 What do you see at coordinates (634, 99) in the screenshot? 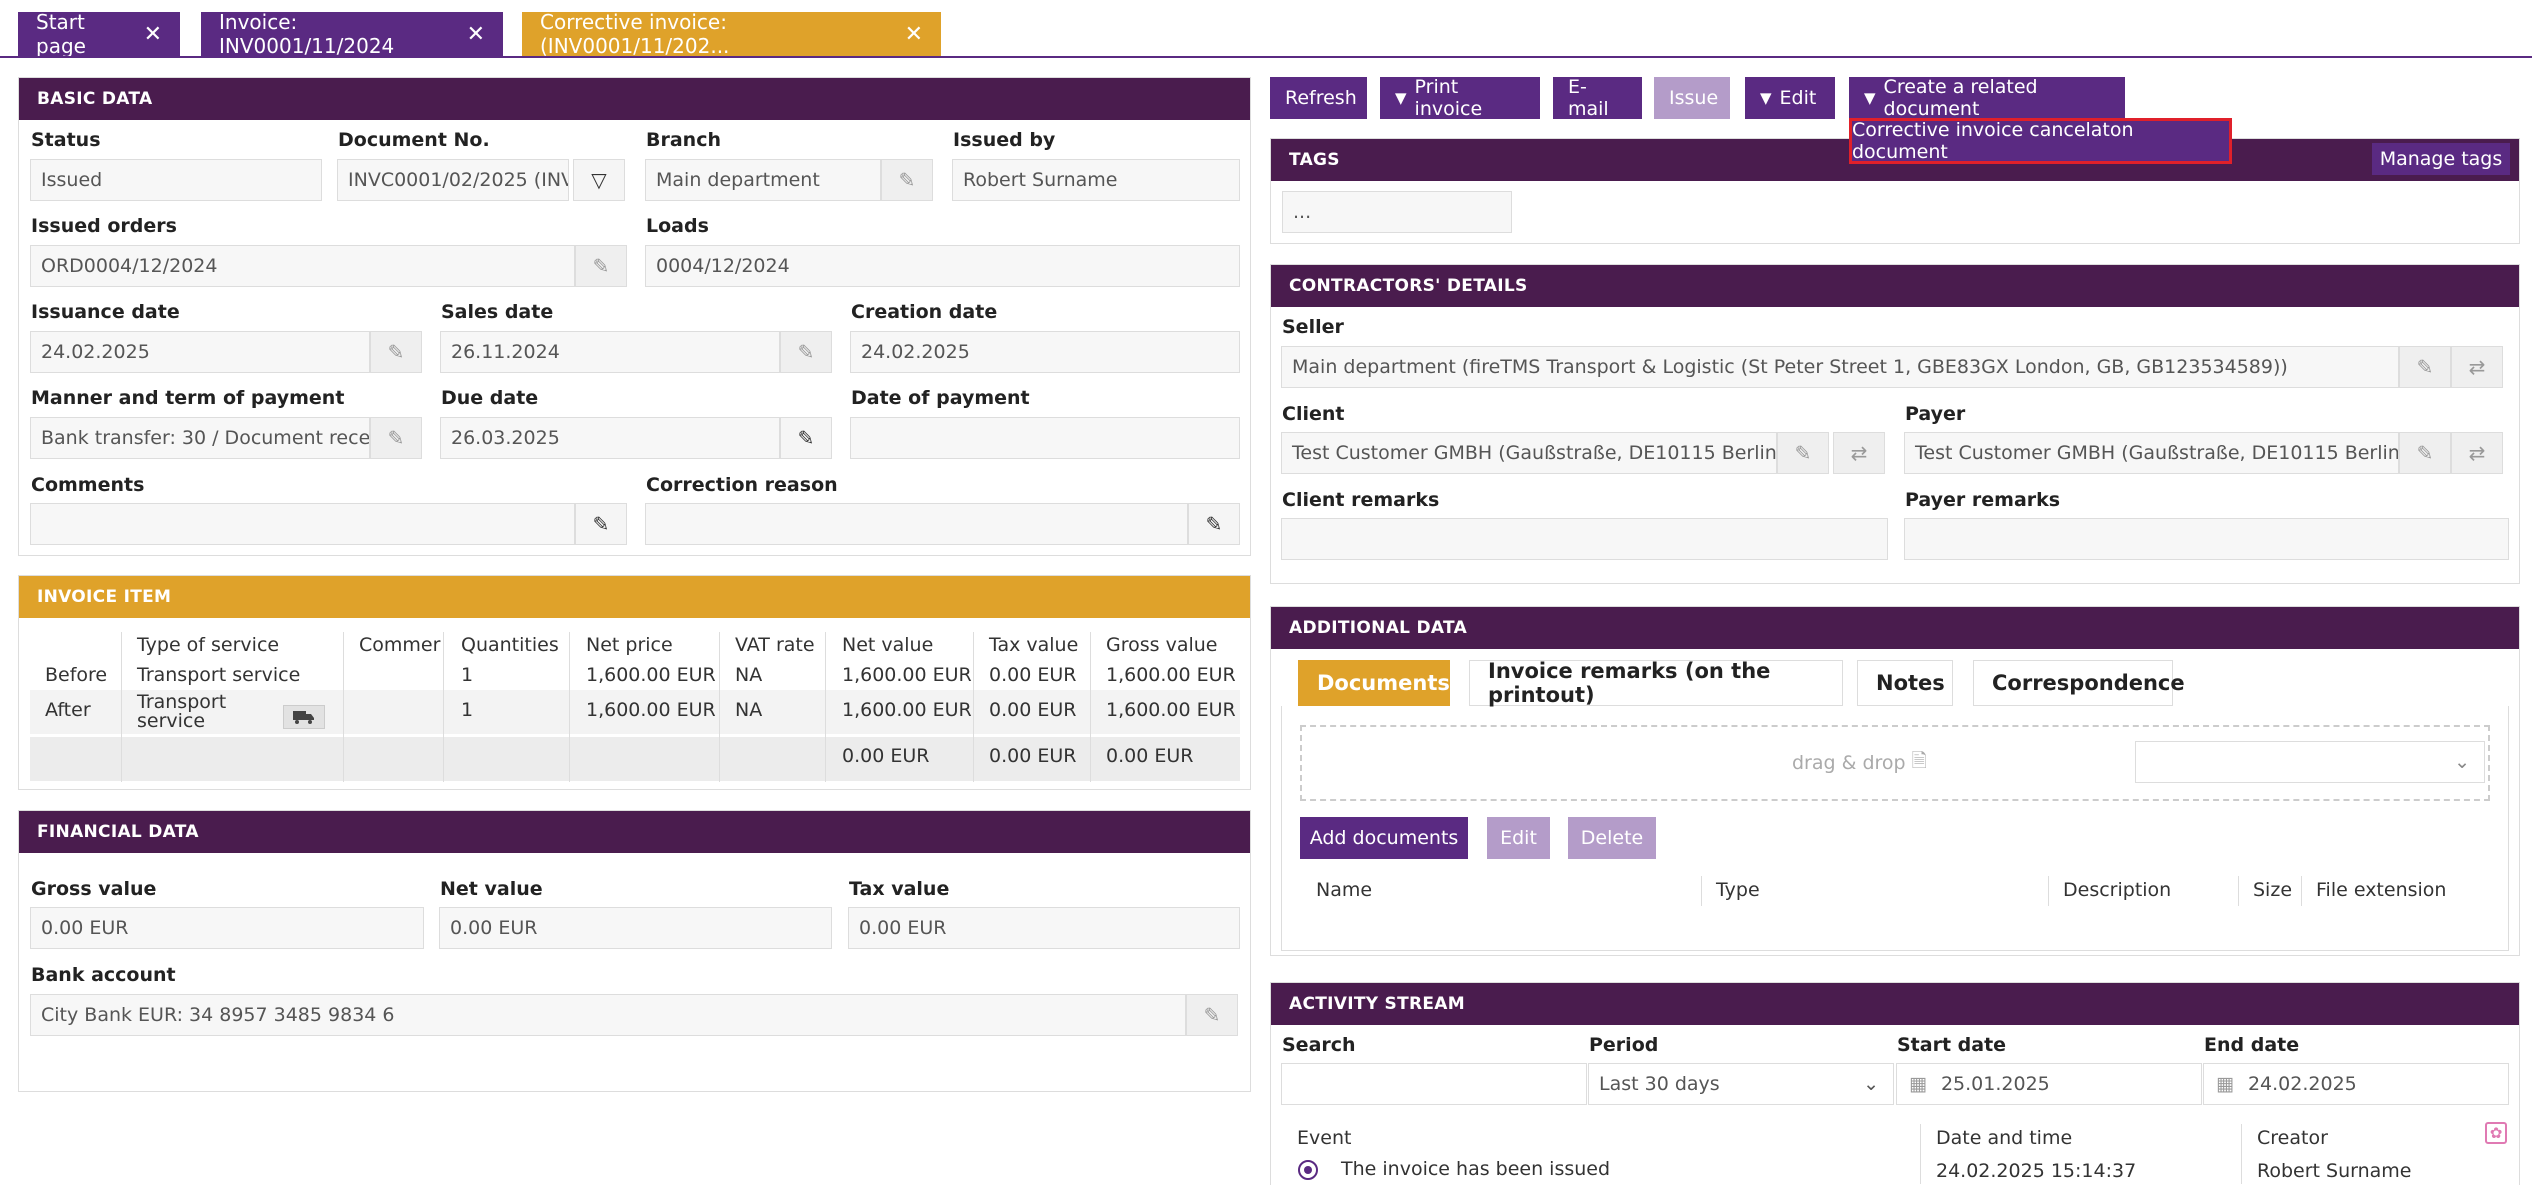
I see `basic-data-header: BASIC DATA` at bounding box center [634, 99].